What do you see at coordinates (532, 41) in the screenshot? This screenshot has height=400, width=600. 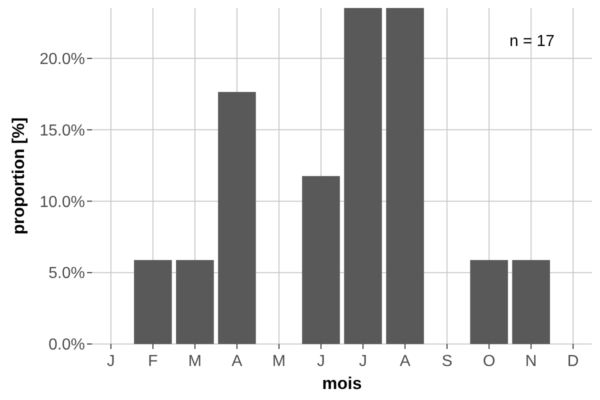 I see `annotation: n = 17` at bounding box center [532, 41].